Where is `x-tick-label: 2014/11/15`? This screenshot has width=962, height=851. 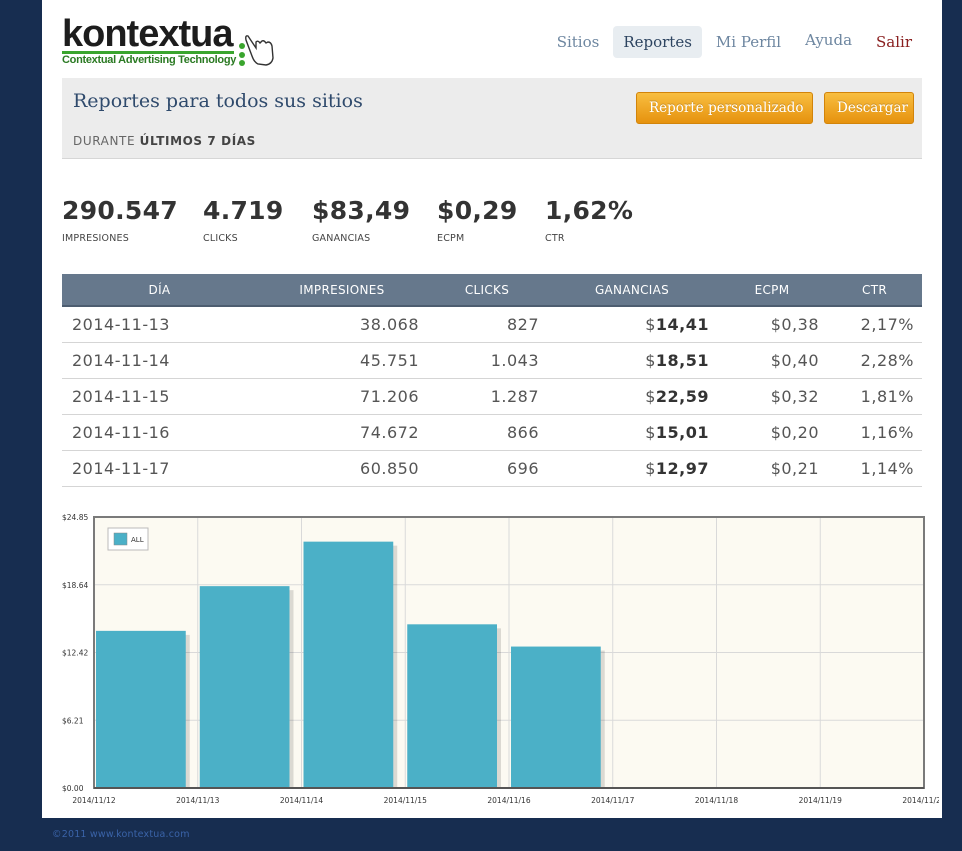 x-tick-label: 2014/11/15 is located at coordinates (405, 800).